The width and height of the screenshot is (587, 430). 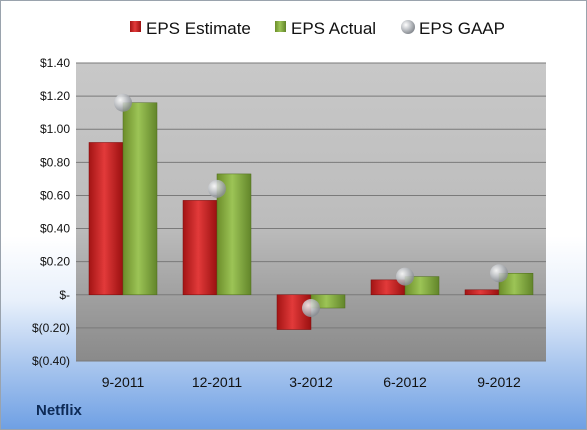 What do you see at coordinates (408, 27) in the screenshot?
I see `legend-gaap-marker` at bounding box center [408, 27].